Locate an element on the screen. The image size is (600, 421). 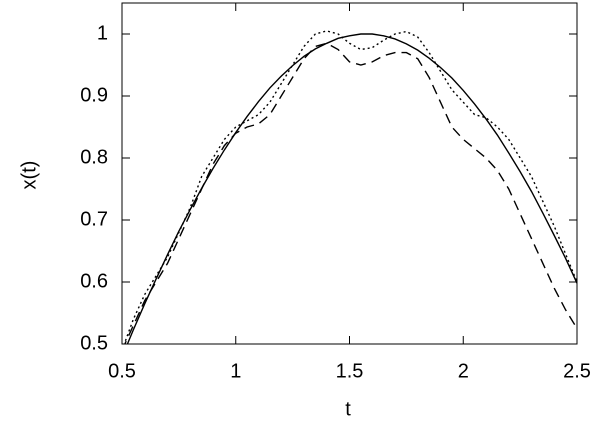
x-tick-label: 0.5 is located at coordinates (122, 371).